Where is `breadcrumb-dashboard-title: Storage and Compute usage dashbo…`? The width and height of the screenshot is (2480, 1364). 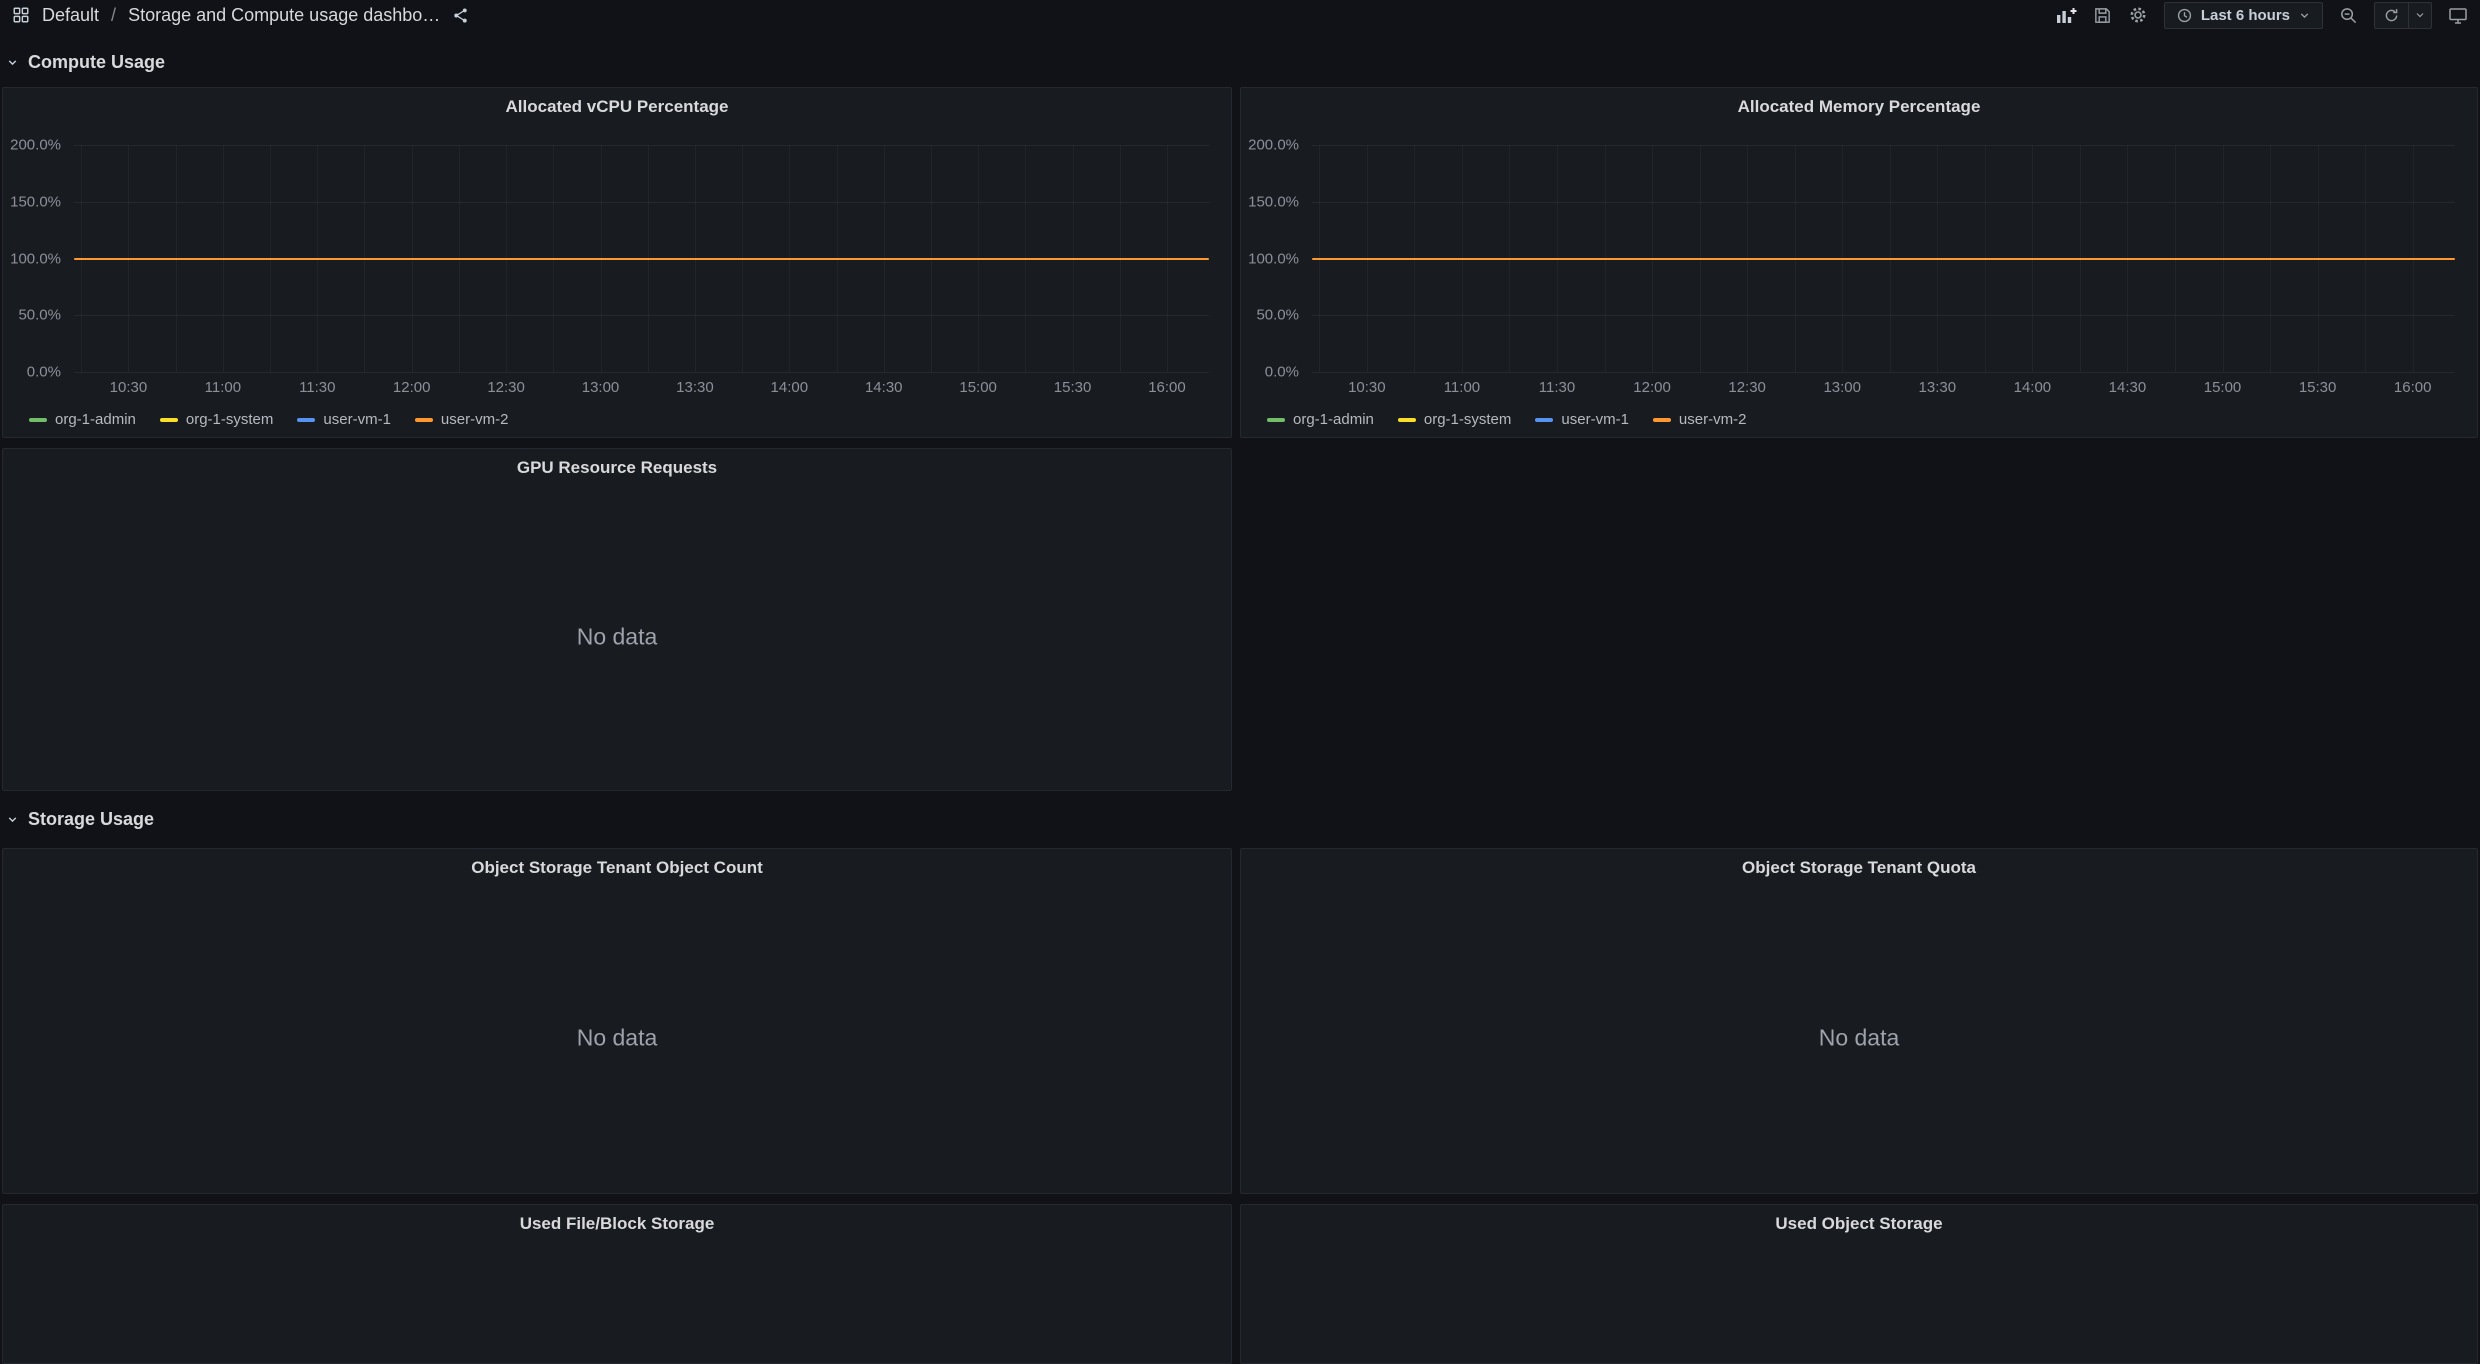 breadcrumb-dashboard-title: Storage and Compute usage dashbo… is located at coordinates (284, 14).